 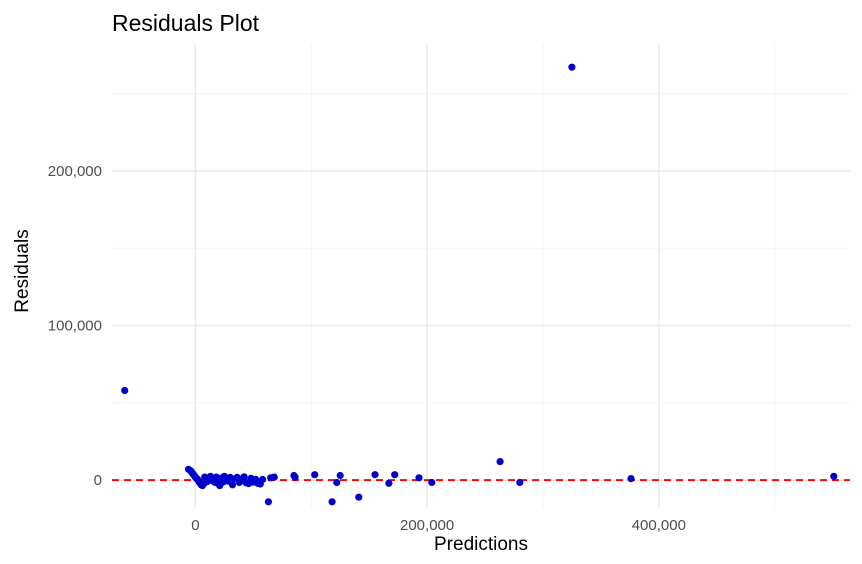 What do you see at coordinates (75, 171) in the screenshot?
I see `y-tick-label: 200,000` at bounding box center [75, 171].